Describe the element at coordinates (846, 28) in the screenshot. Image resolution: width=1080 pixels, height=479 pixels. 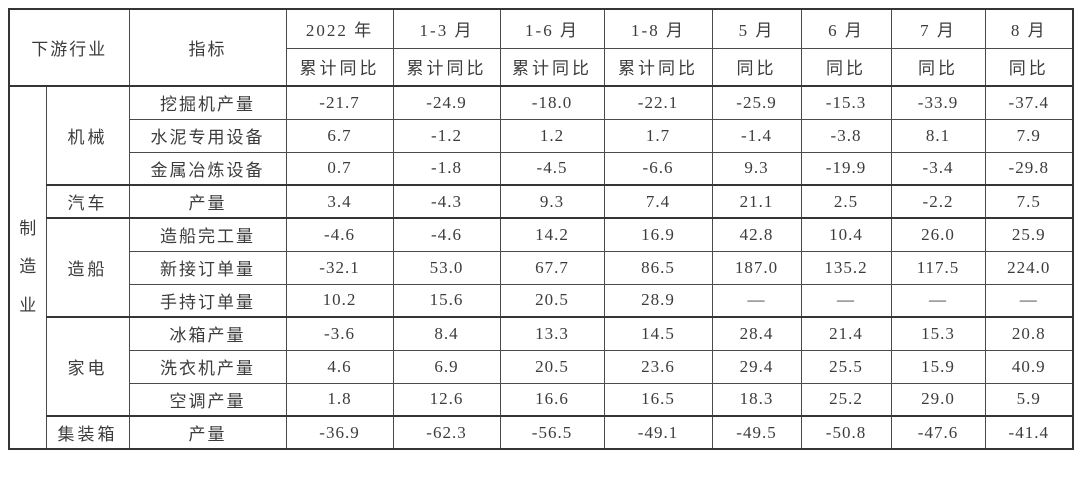
I see `column-header-period-jun: 6 月` at that location.